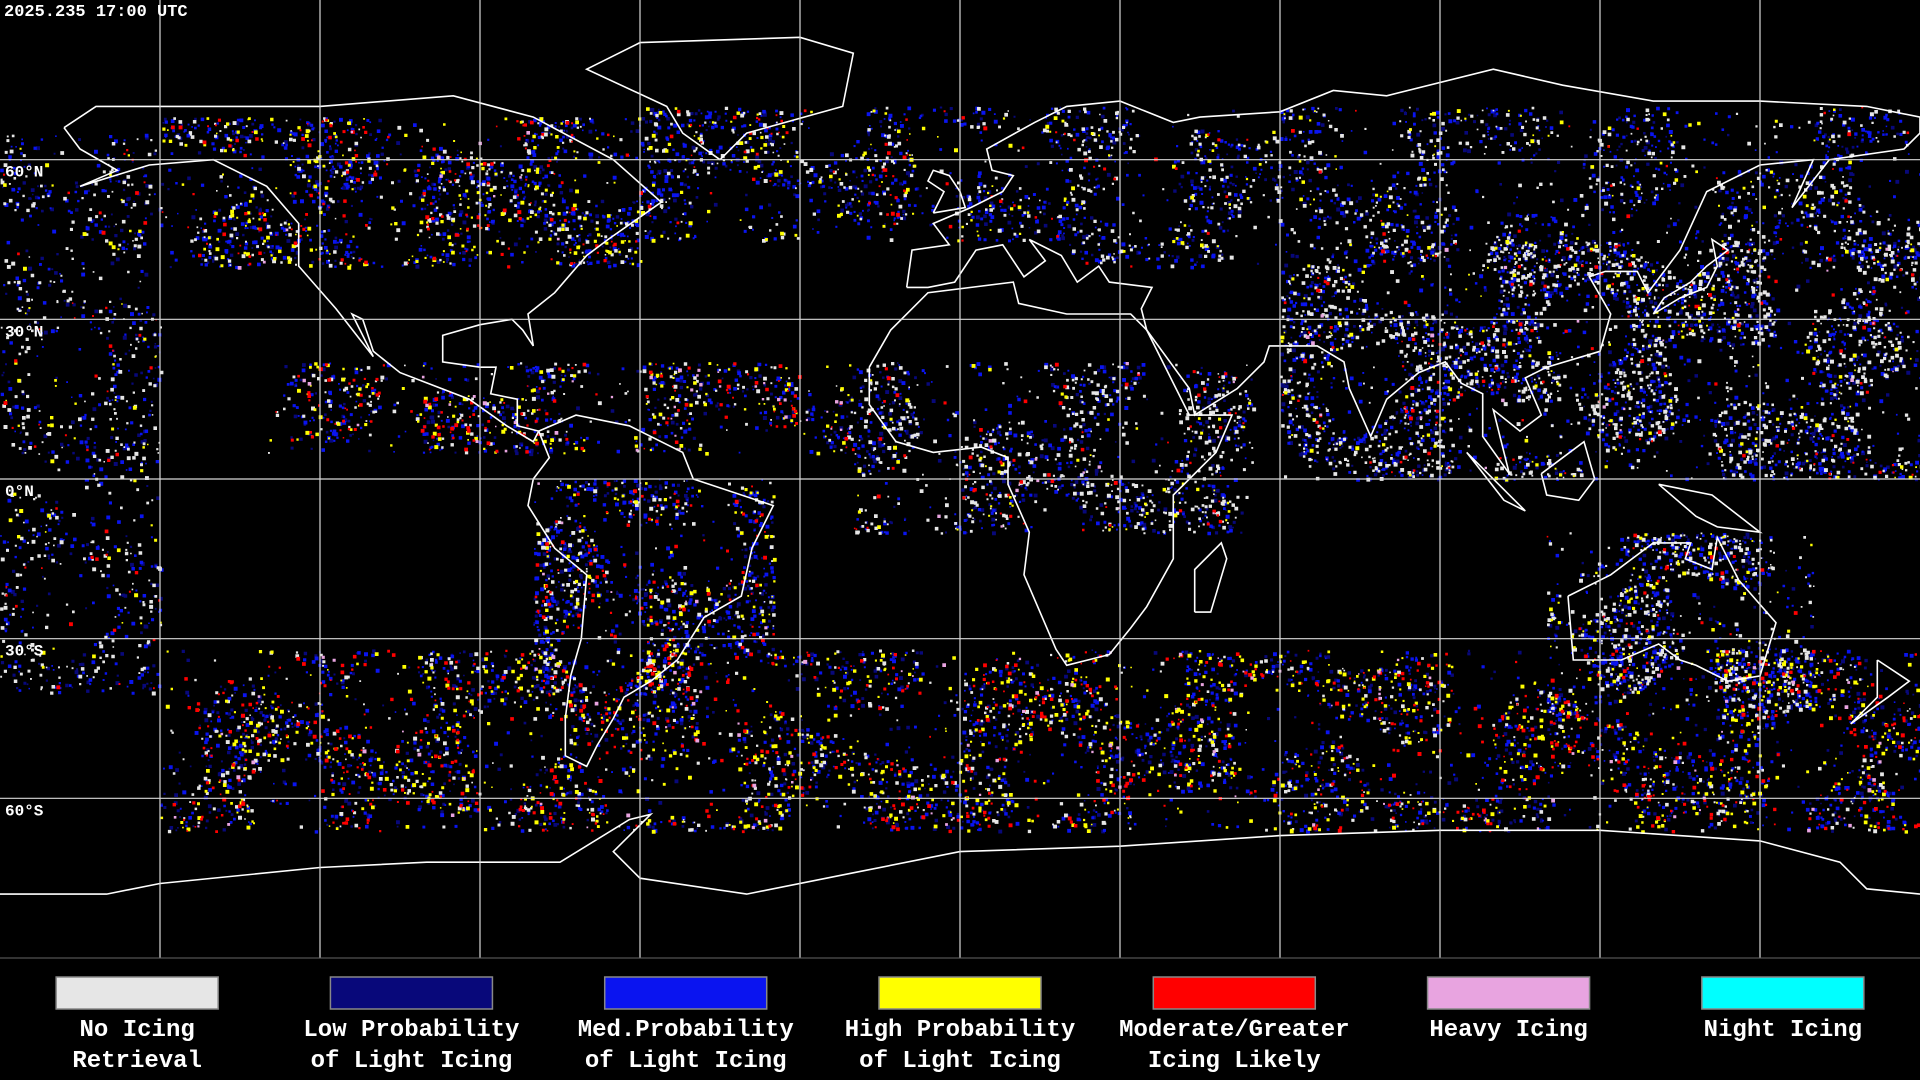  Describe the element at coordinates (137, 1030) in the screenshot. I see `legend-label: No Icing` at that location.